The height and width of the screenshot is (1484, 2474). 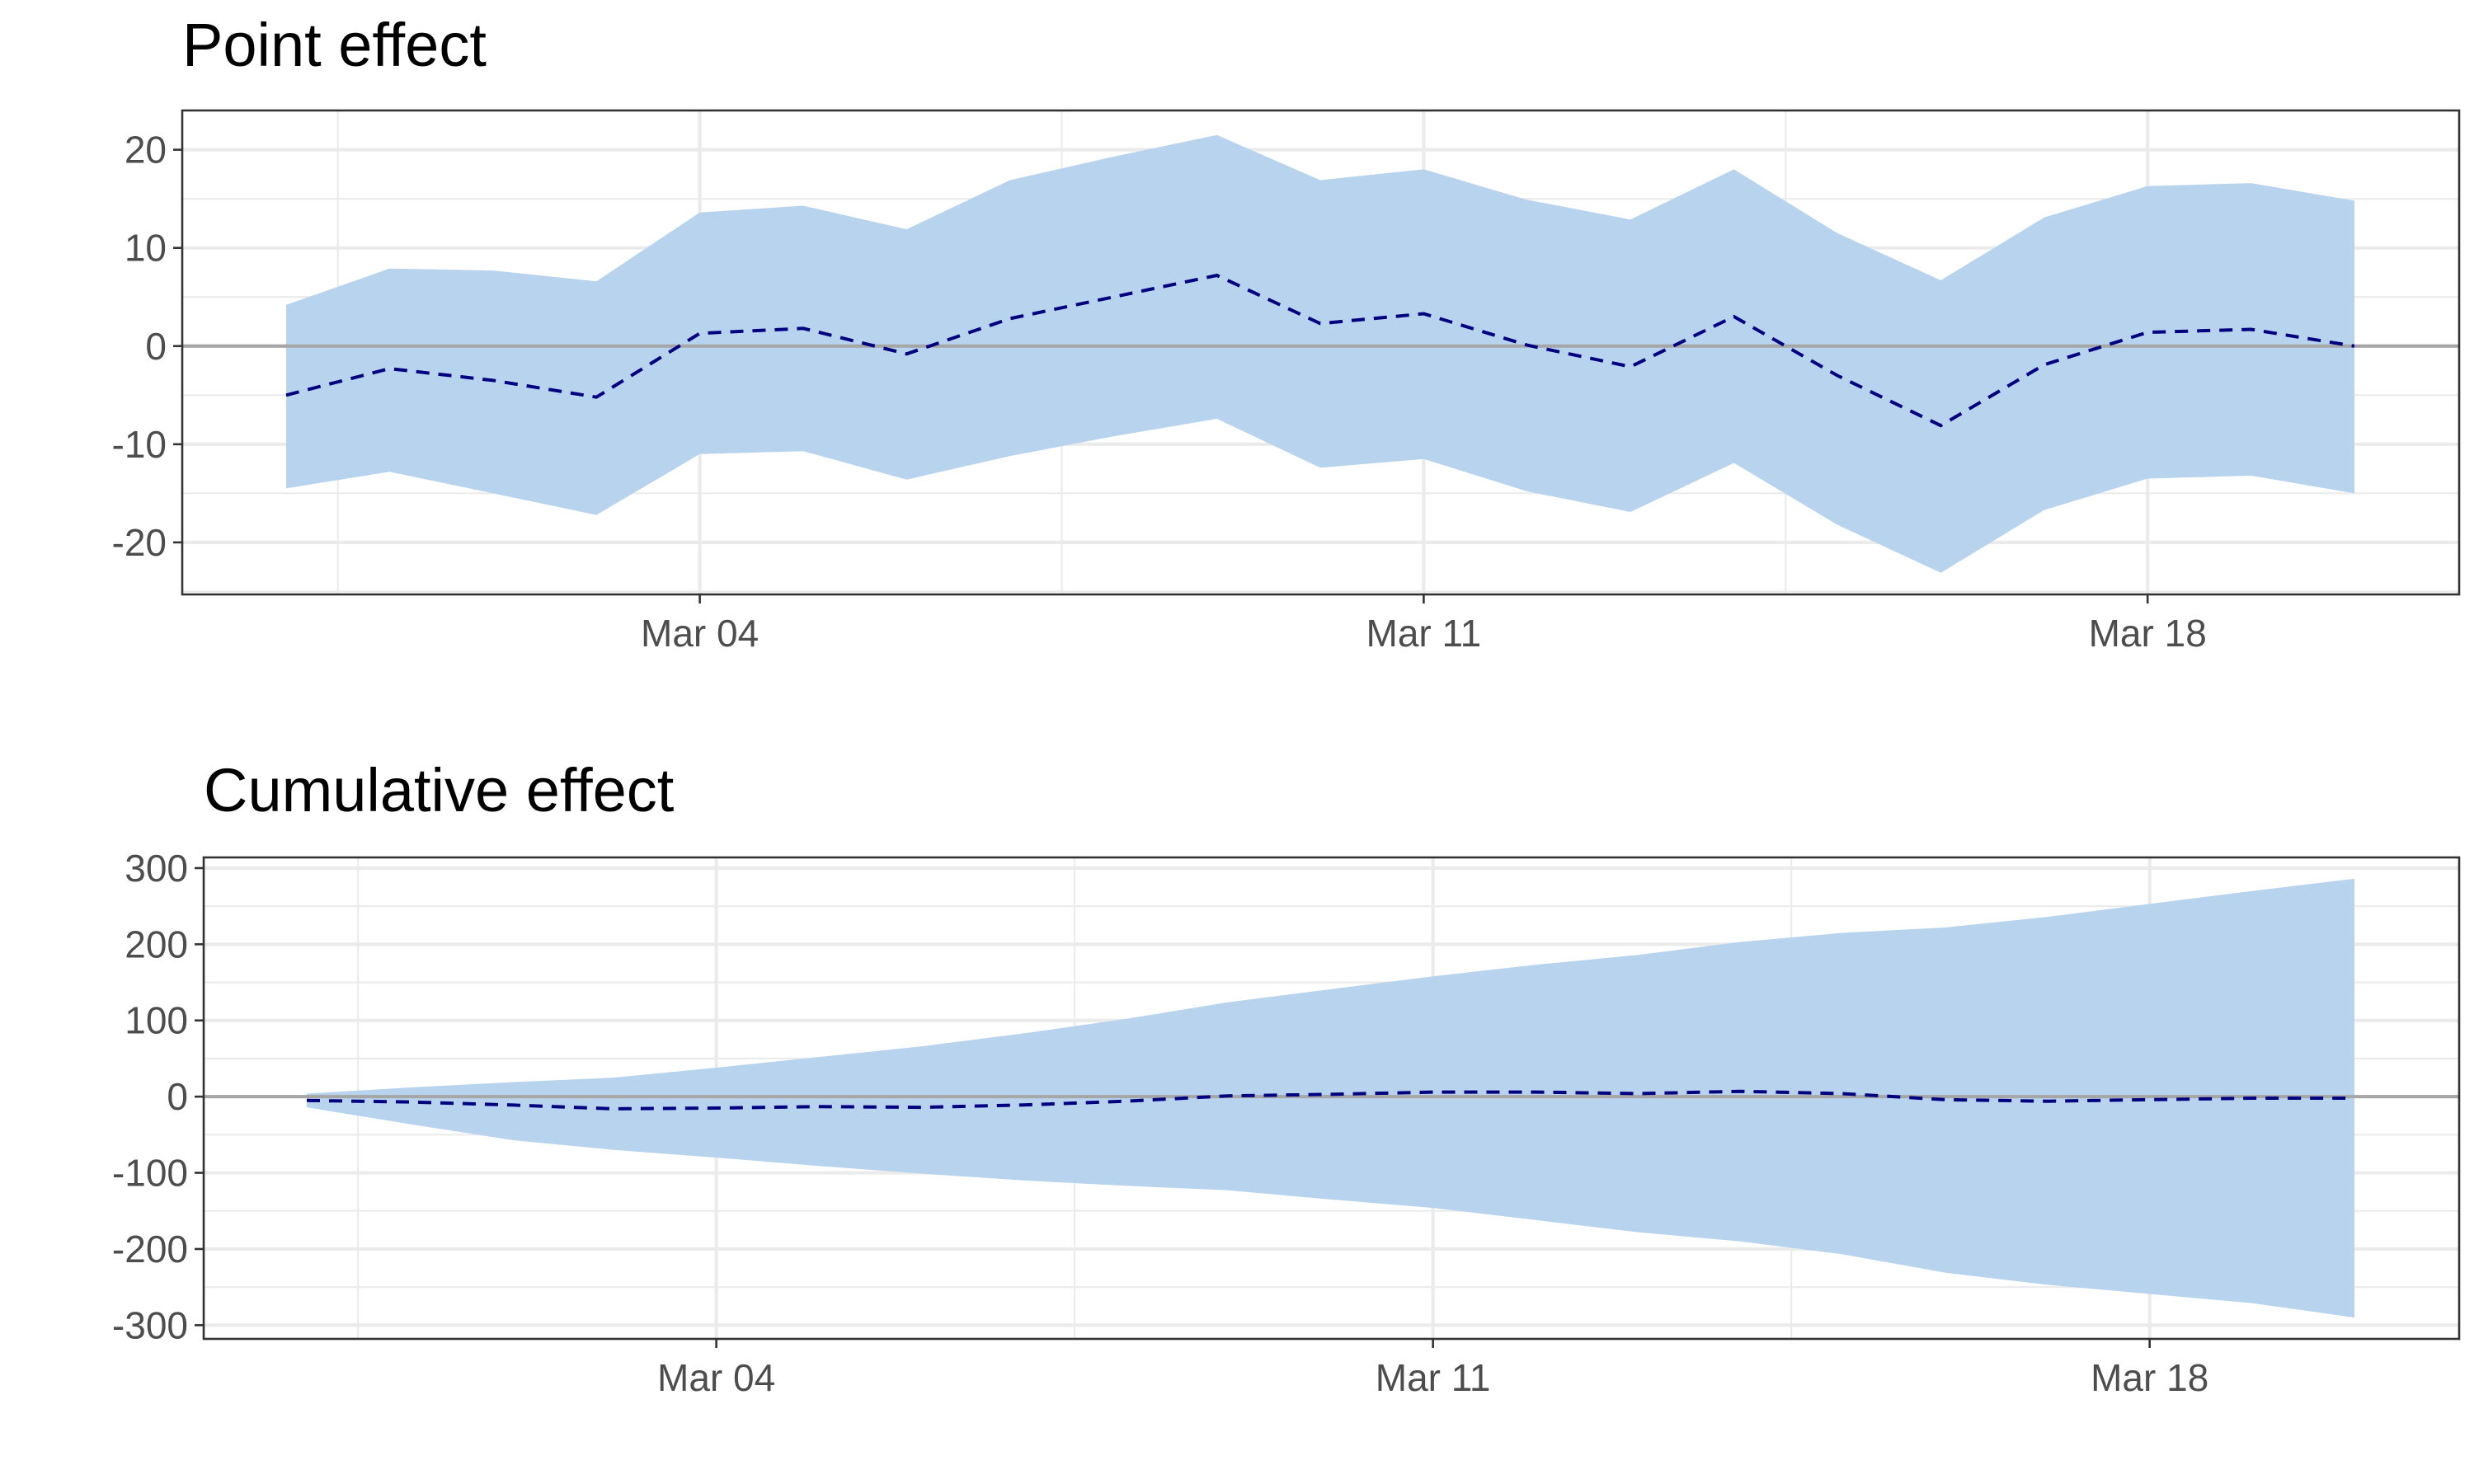 I want to click on point-effect-title: Point effect, so click(x=334, y=45).